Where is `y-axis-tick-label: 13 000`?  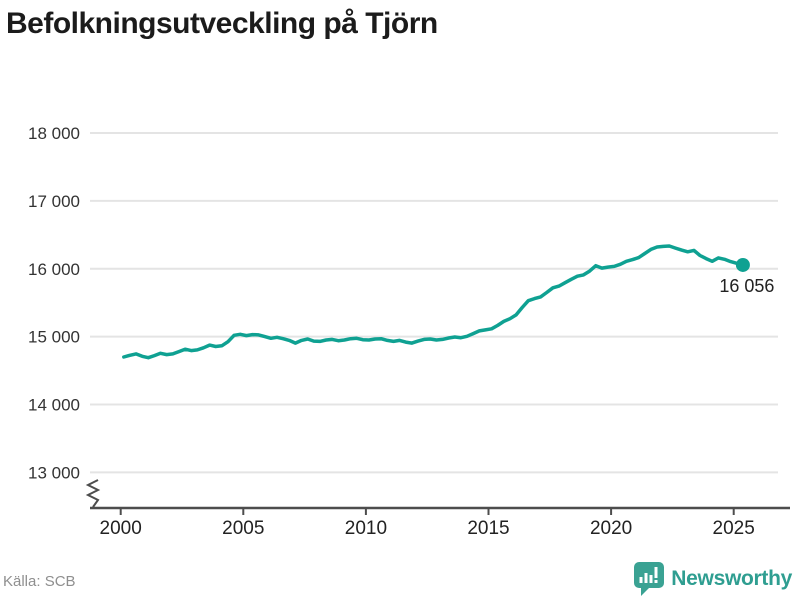
y-axis-tick-label: 13 000 is located at coordinates (54, 472).